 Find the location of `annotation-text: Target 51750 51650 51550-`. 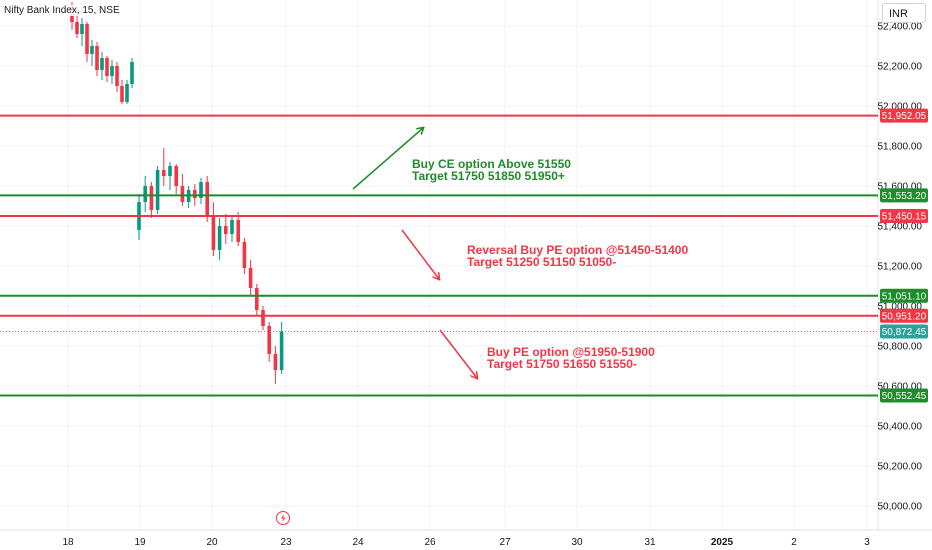

annotation-text: Target 51750 51650 51550- is located at coordinates (562, 364).